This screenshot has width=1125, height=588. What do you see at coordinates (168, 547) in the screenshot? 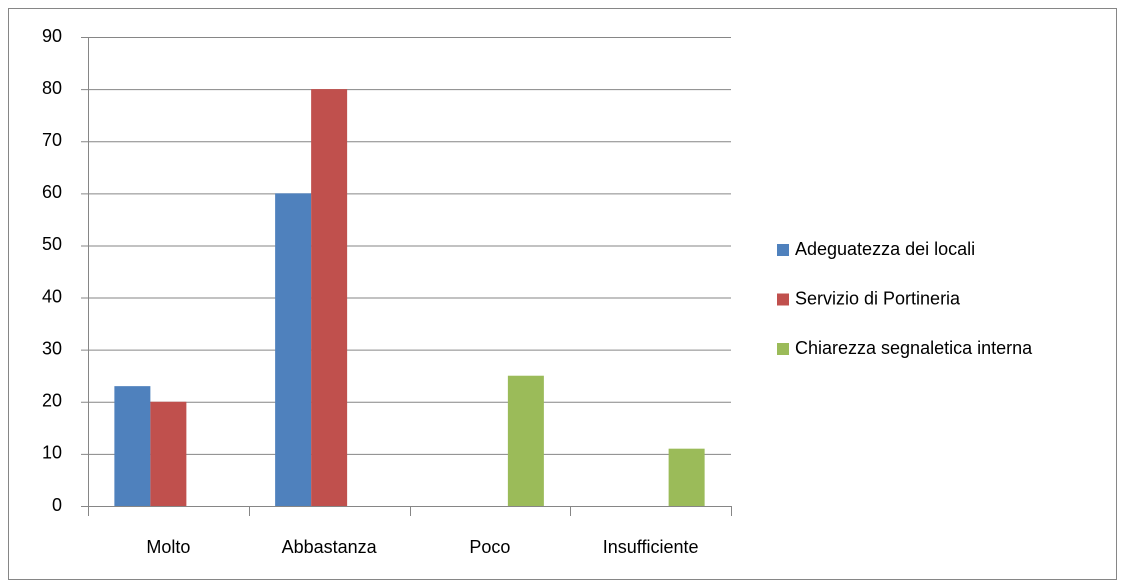
I see `x-tick-label: Molto` at bounding box center [168, 547].